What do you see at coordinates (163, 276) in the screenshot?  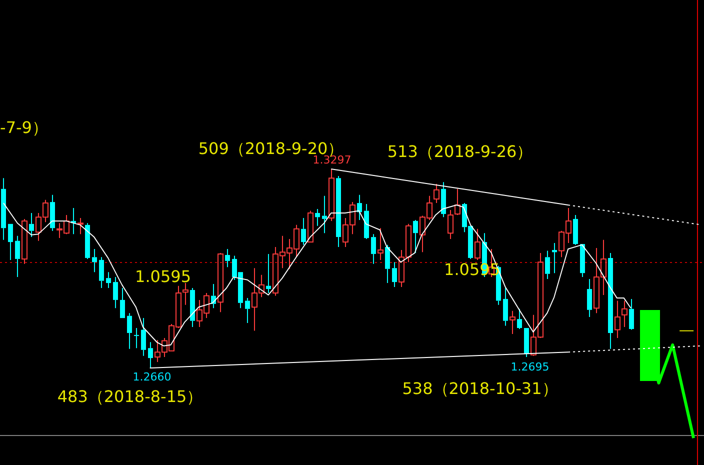 I see `annotation: 1.0595` at bounding box center [163, 276].